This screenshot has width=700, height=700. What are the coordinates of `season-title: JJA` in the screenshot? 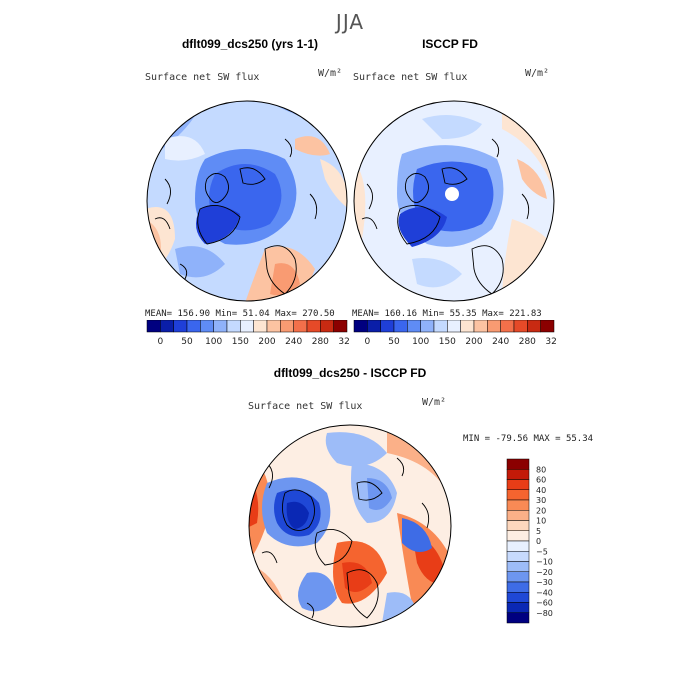 It's located at (350, 22).